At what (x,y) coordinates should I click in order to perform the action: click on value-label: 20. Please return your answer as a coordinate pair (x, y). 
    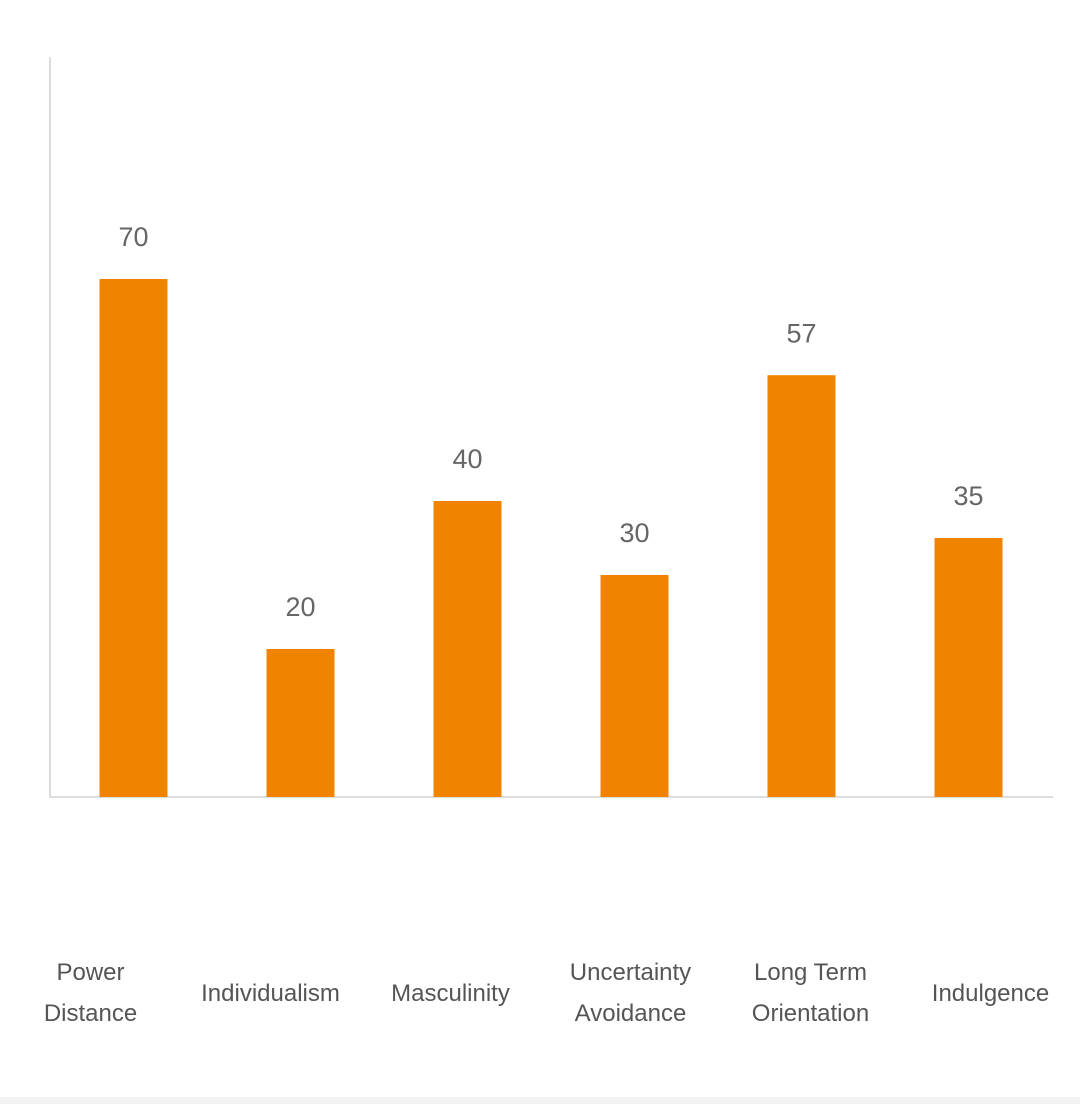
    Looking at the image, I should click on (300, 607).